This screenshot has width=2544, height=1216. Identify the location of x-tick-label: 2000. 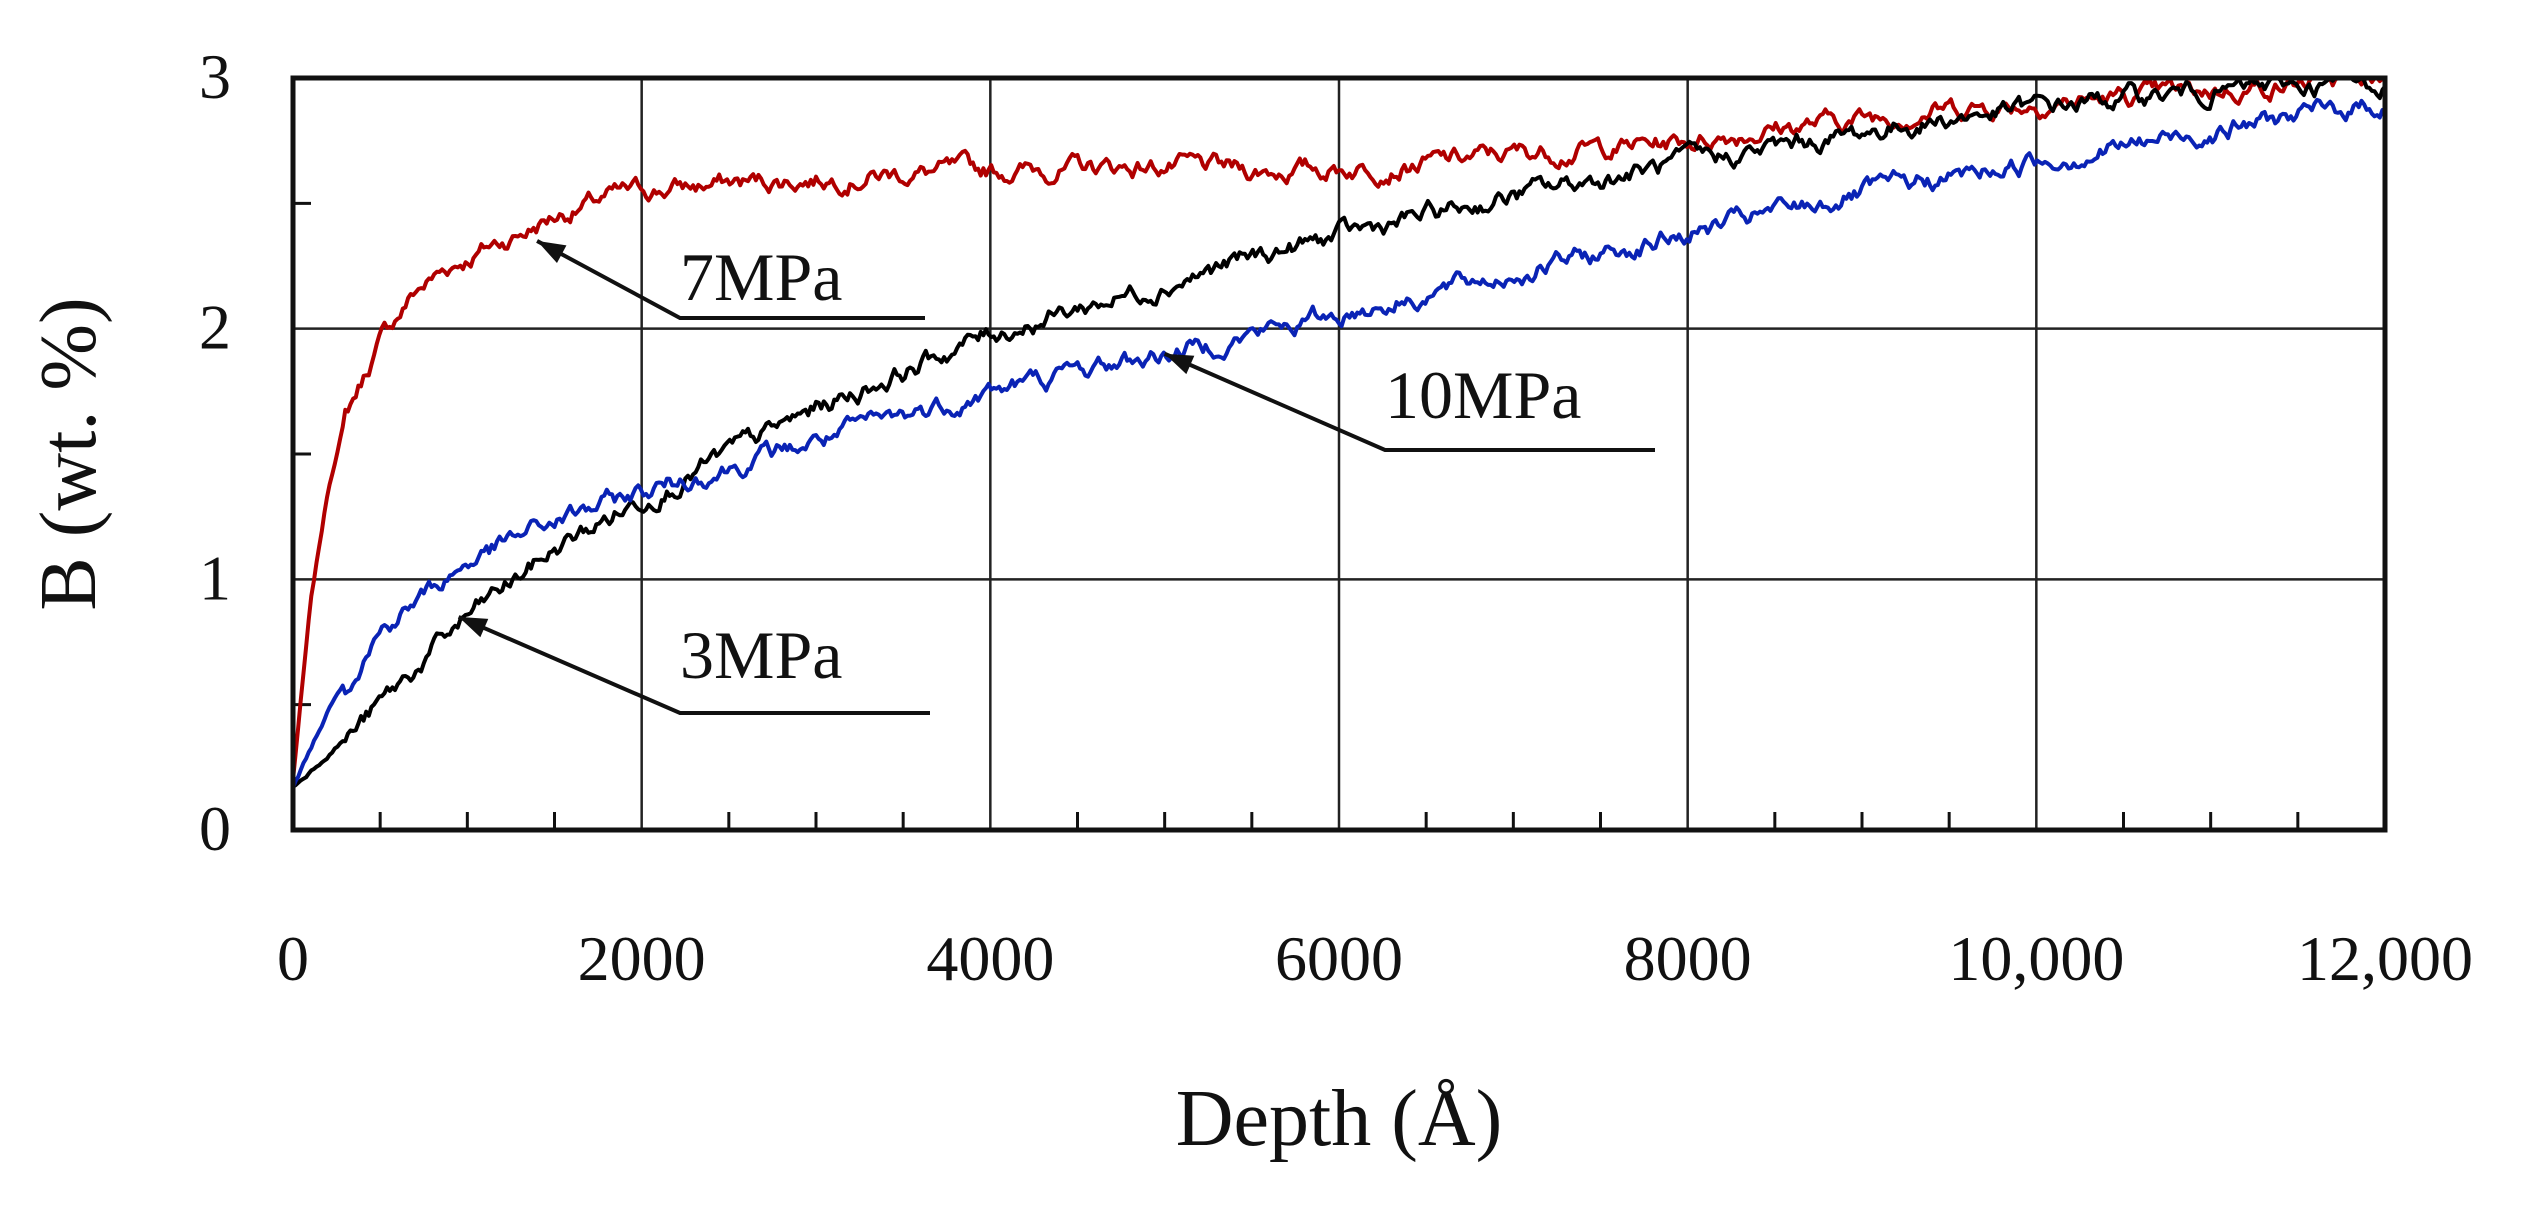
(642, 958).